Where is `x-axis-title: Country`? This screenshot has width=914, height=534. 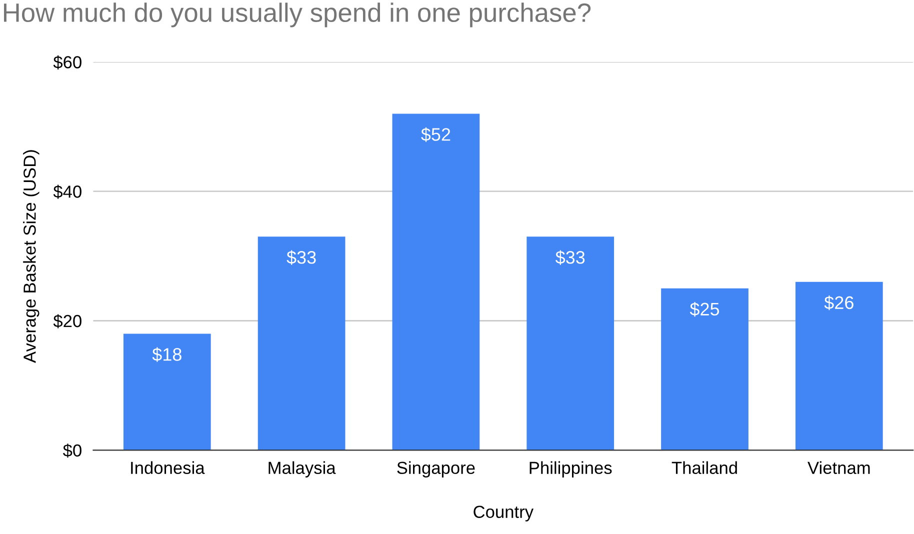
x-axis-title: Country is located at coordinates (504, 514).